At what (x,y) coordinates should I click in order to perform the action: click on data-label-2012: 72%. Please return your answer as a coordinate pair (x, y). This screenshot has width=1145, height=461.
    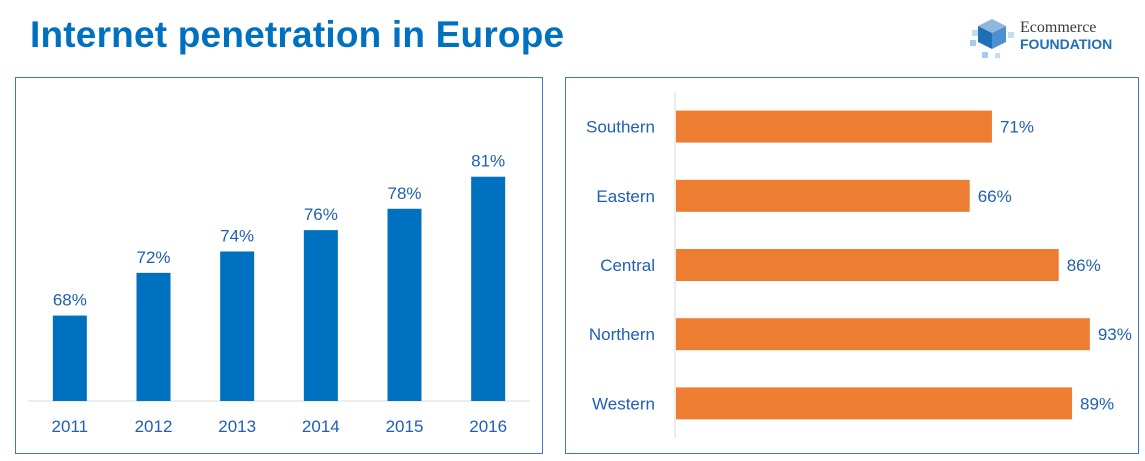
    Looking at the image, I should click on (153, 257).